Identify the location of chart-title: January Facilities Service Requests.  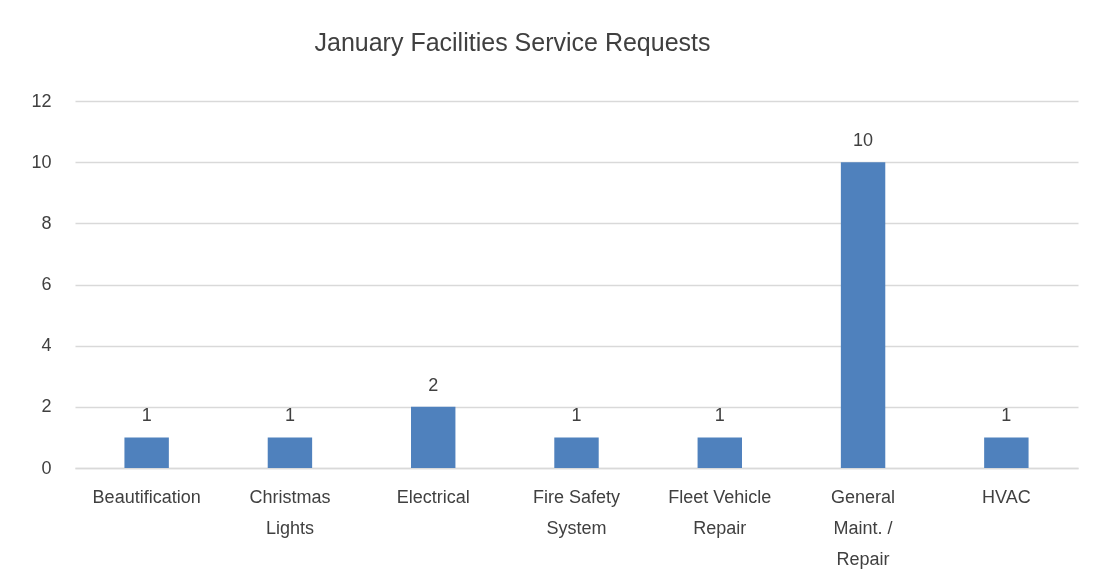
(512, 42).